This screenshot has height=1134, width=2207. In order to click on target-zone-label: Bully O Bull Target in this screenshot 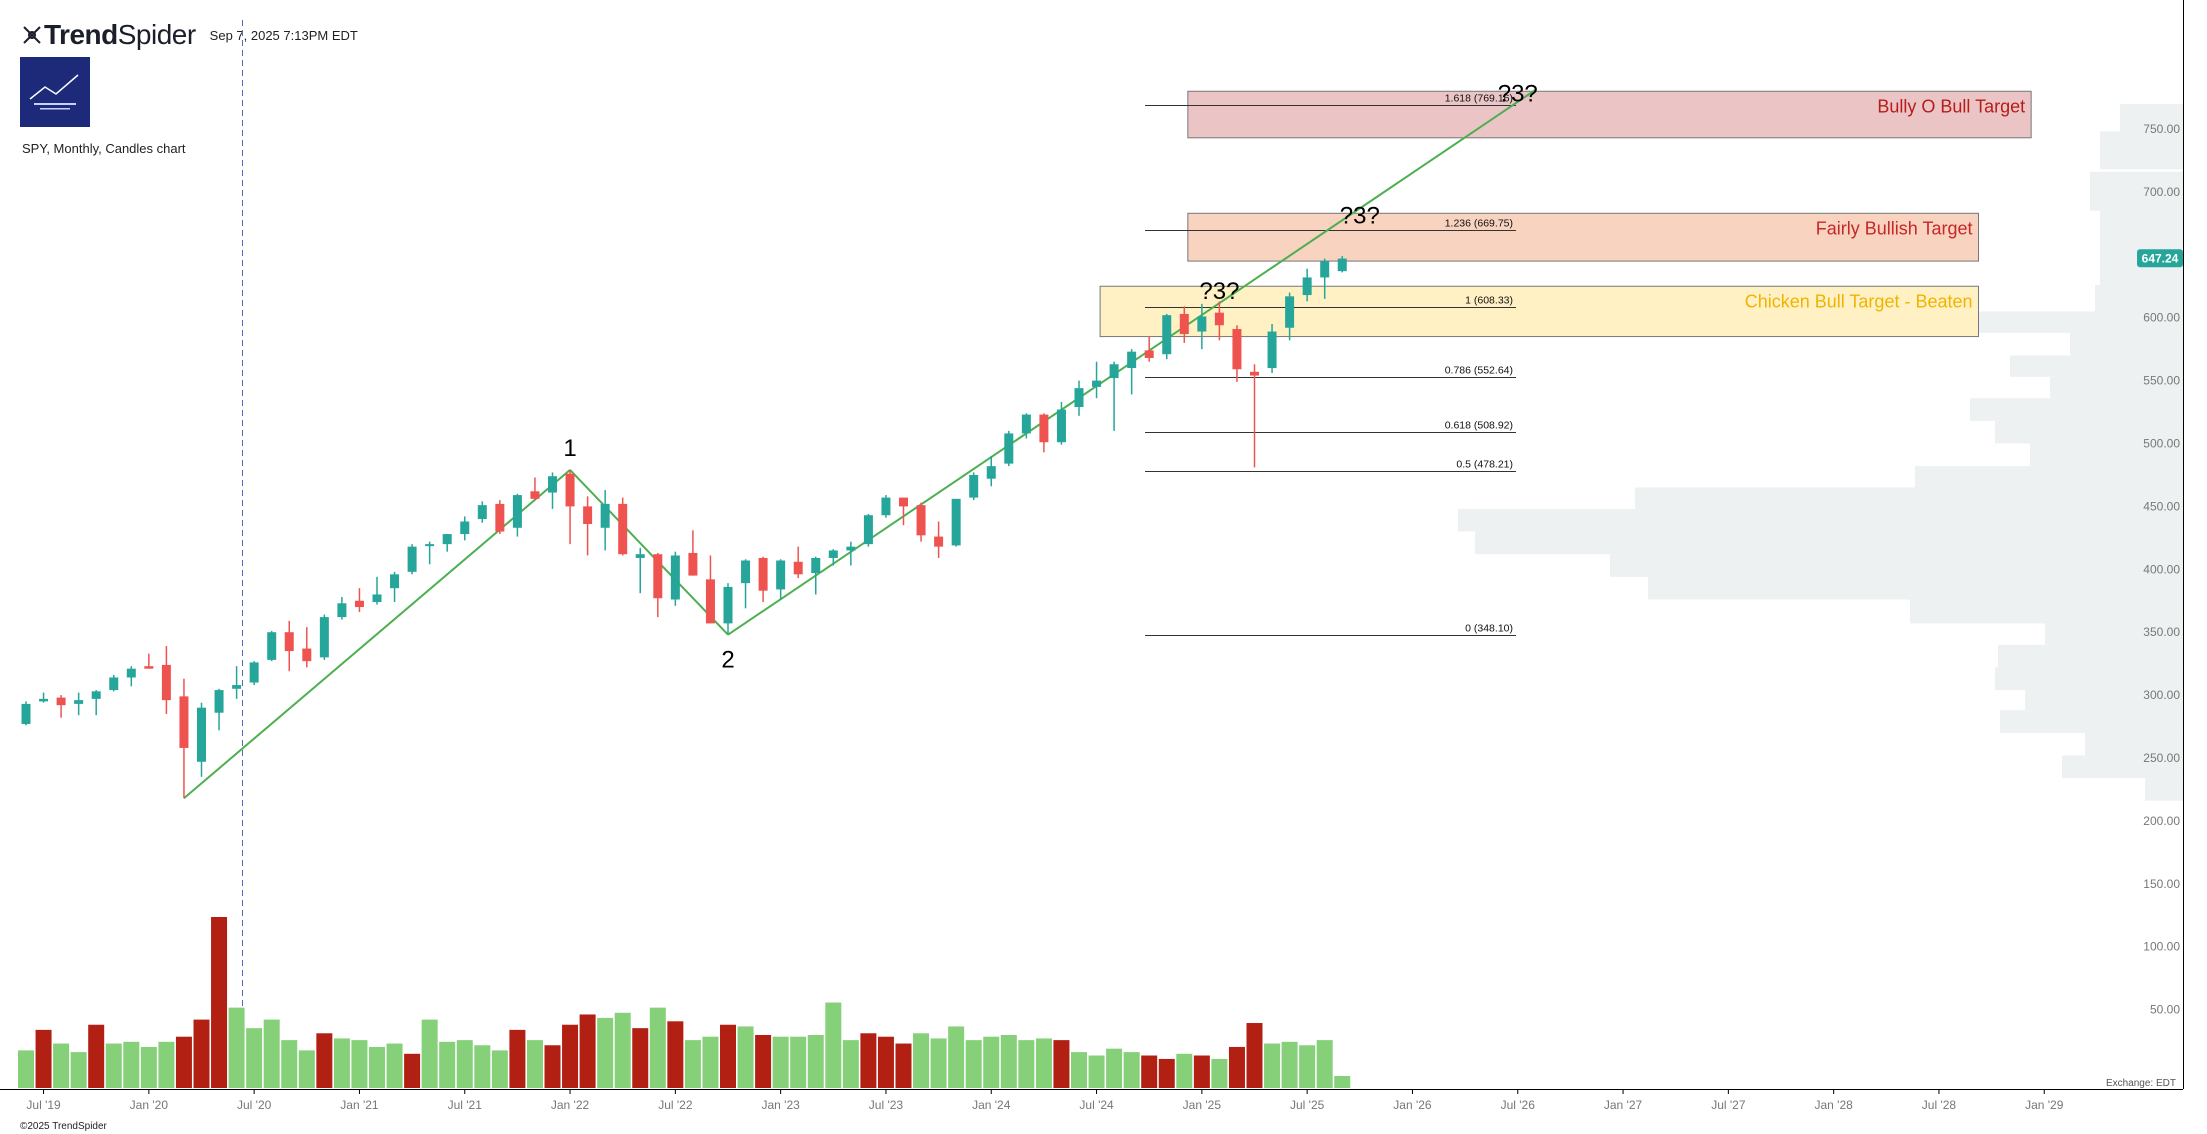, I will do `click(1951, 106)`.